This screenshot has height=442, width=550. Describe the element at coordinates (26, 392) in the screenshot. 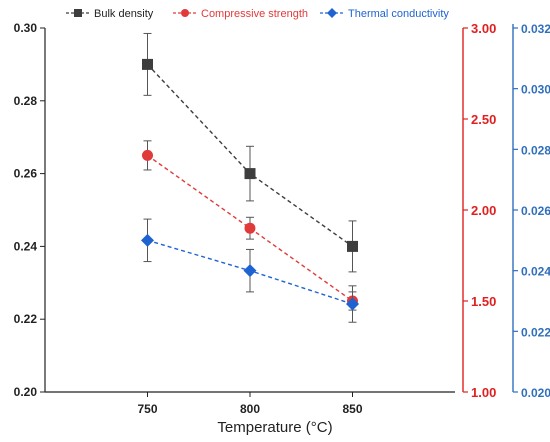

I see `left-axis-tick-label: 0.20` at that location.